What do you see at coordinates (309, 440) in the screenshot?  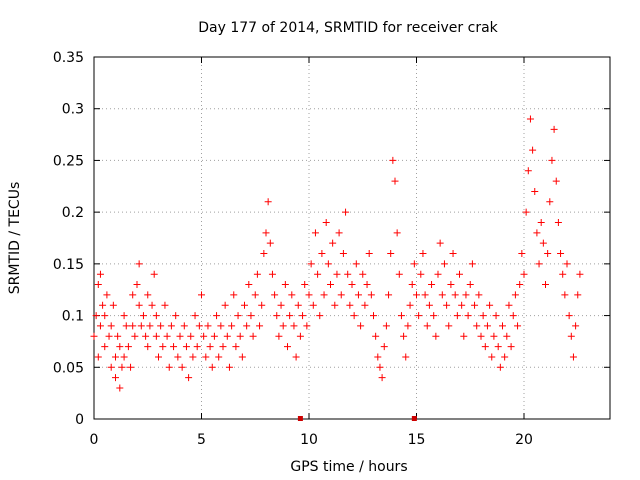 I see `x-tick-label: 10` at bounding box center [309, 440].